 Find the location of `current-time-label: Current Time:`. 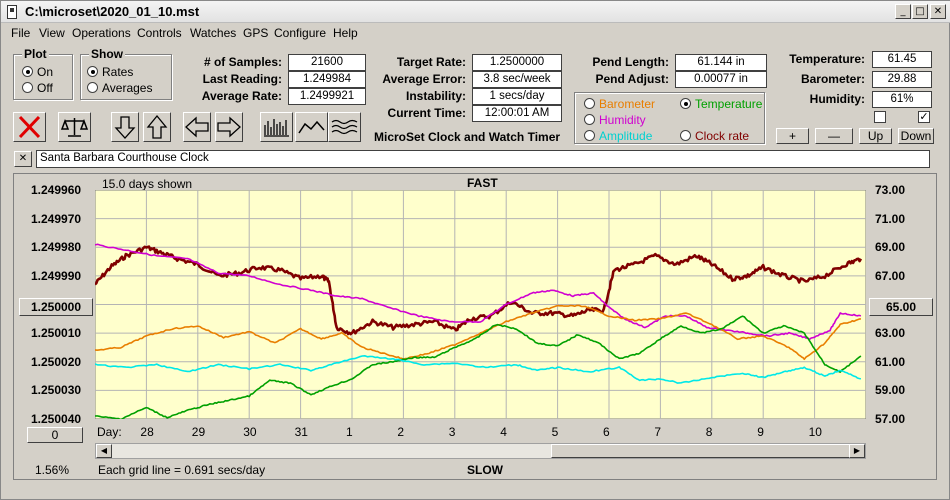

current-time-label: Current Time: is located at coordinates (426, 113).